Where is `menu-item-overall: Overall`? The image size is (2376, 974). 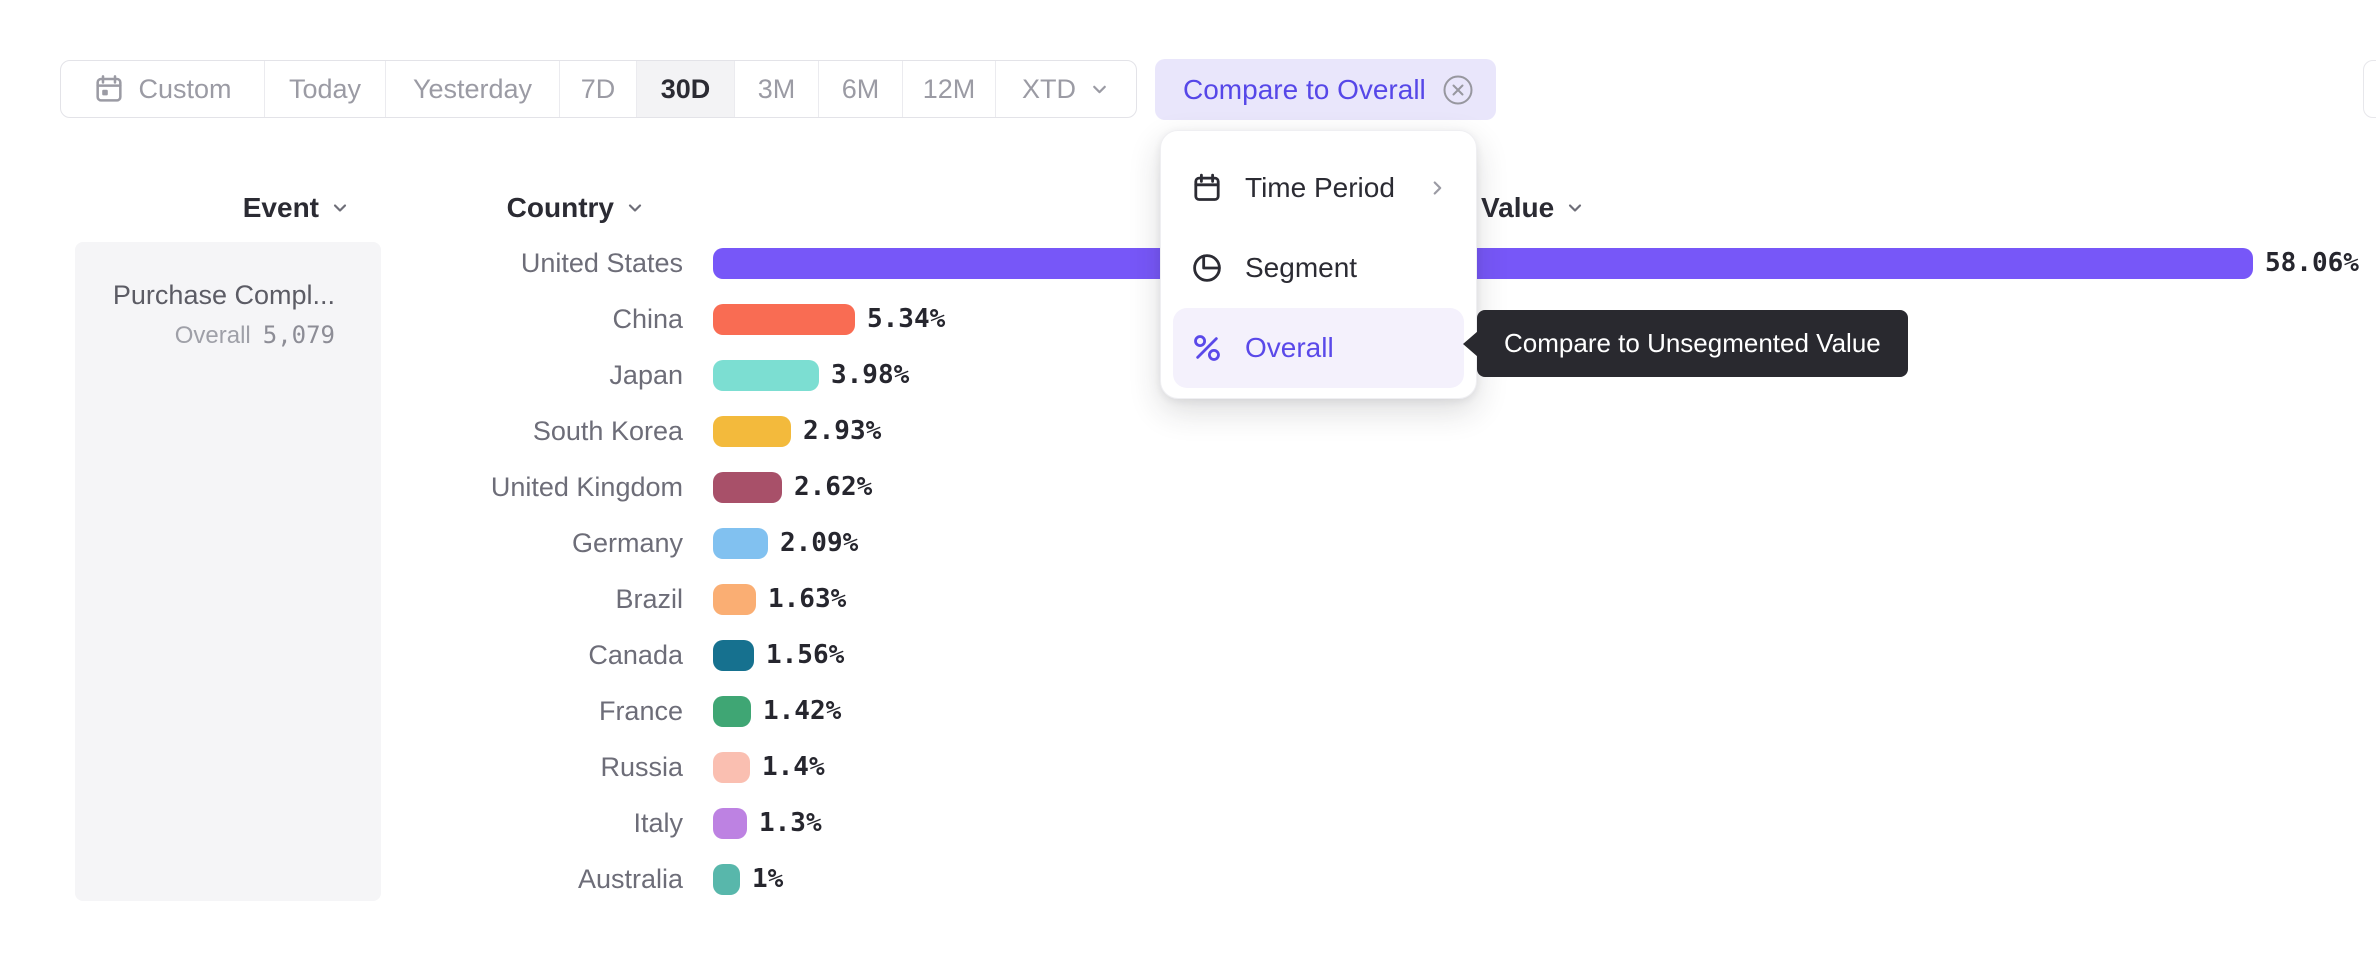 menu-item-overall: Overall is located at coordinates (1318, 348).